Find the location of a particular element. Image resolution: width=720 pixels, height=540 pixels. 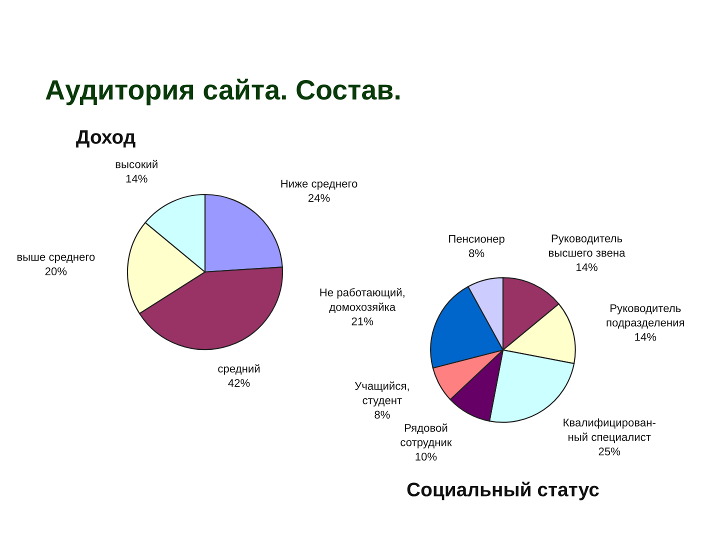

slice-label: Руководитель высшего звена is located at coordinates (587, 245).